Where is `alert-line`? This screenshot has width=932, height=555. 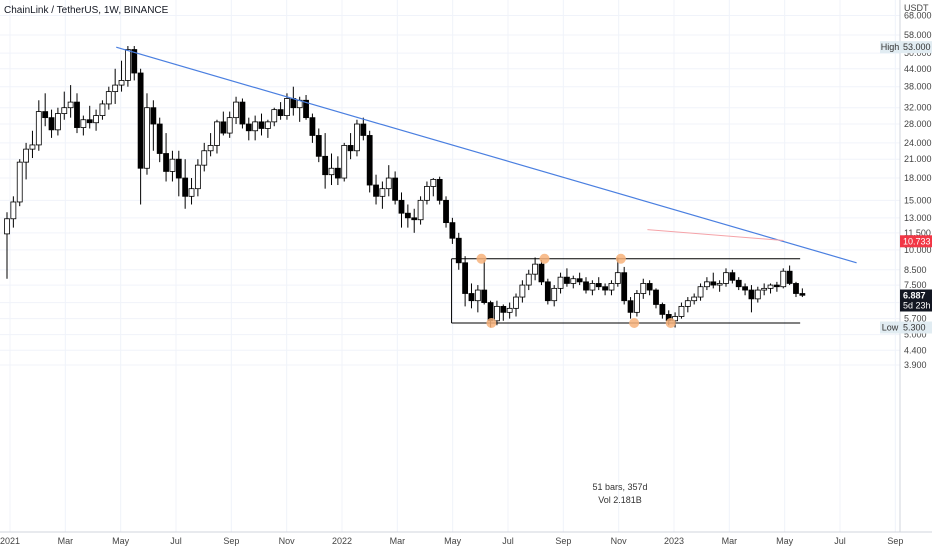
alert-line is located at coordinates (715, 235).